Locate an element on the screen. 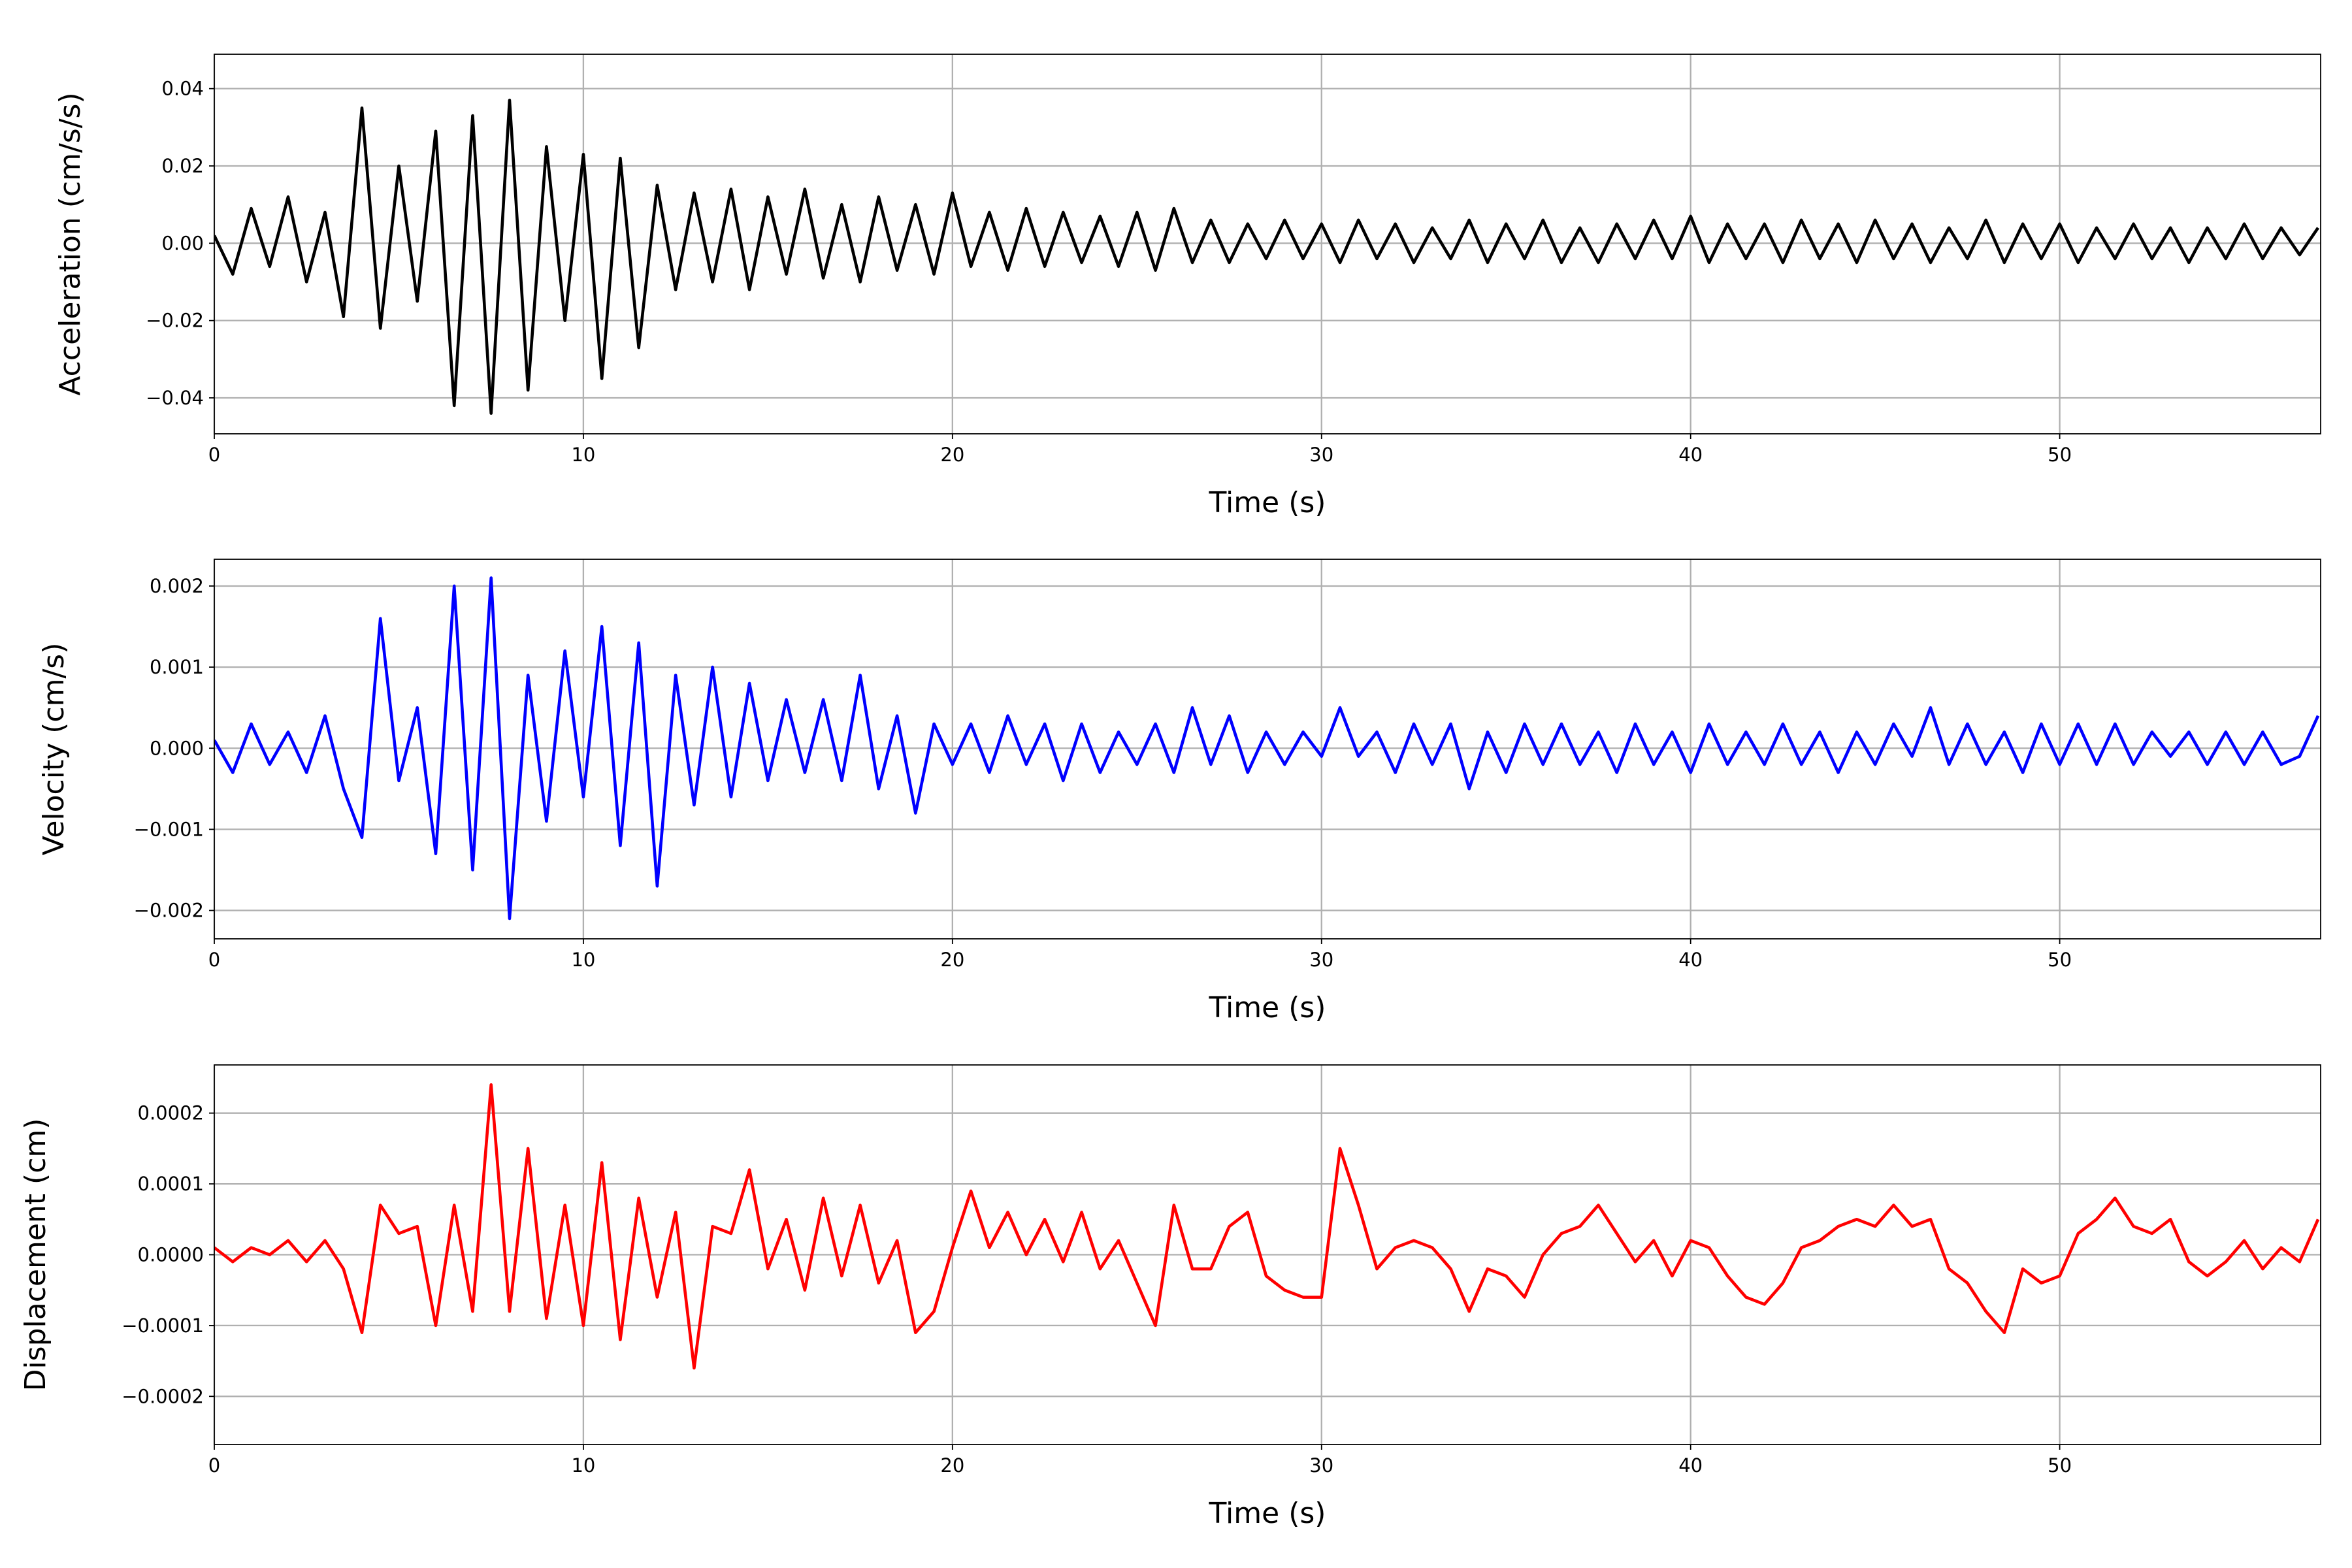 The image size is (2352, 1568). y-tick-label: 0.0000 is located at coordinates (171, 1255).